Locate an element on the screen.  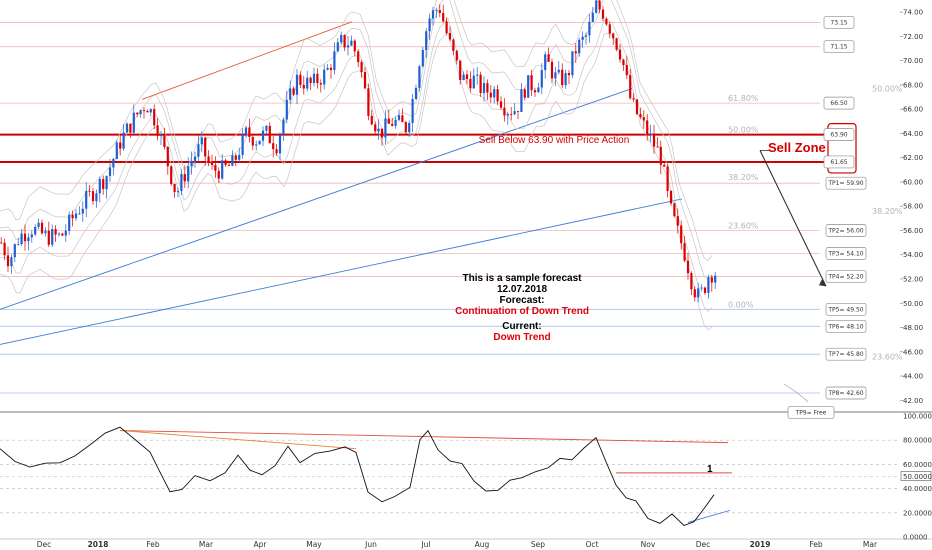
target-box: TP2= 56.00 is located at coordinates (846, 230).